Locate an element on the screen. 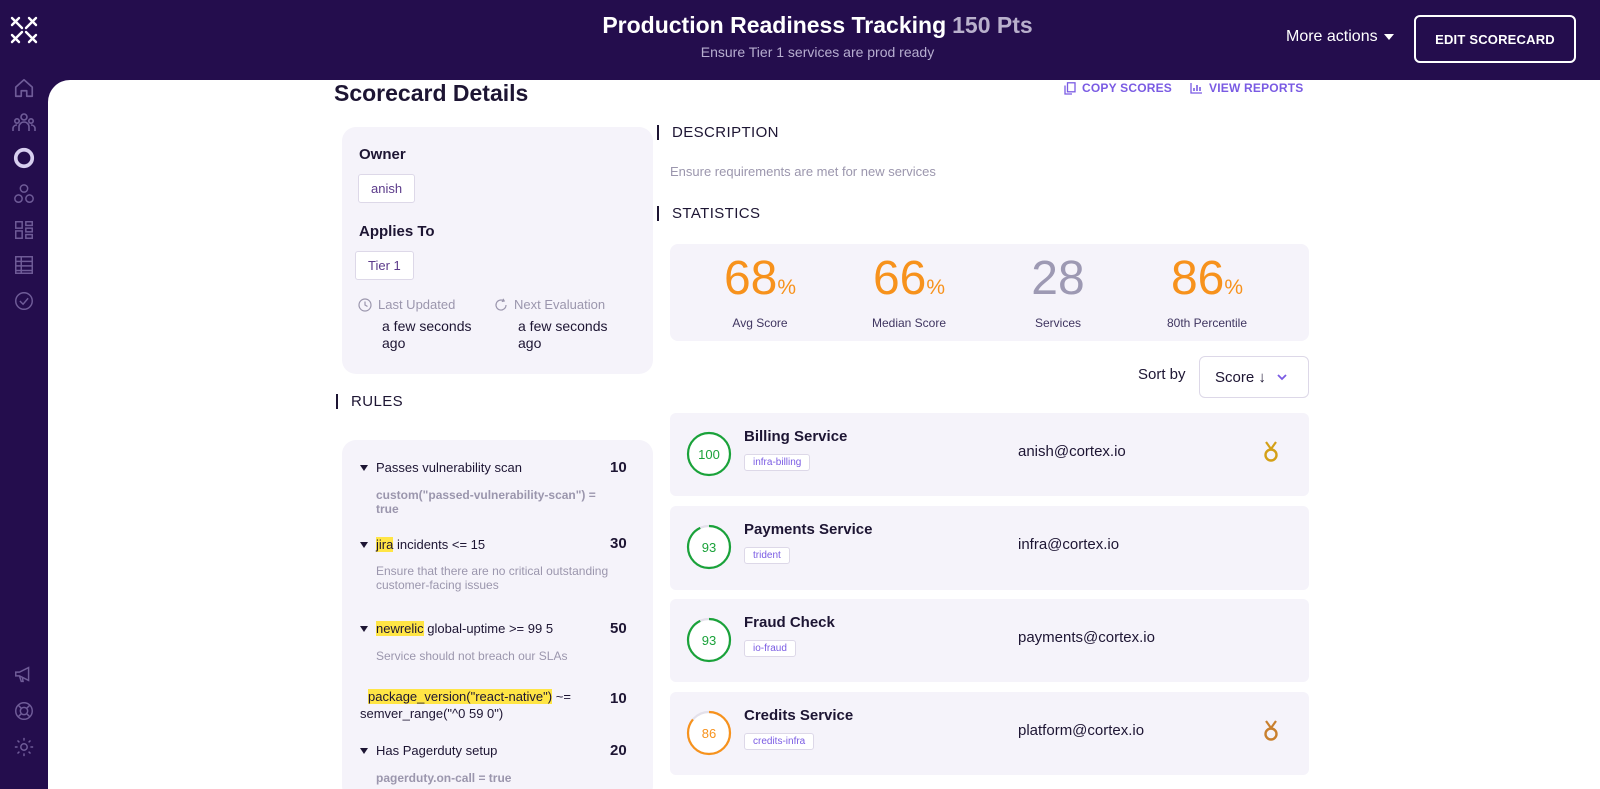 Image resolution: width=1600 pixels, height=789 pixels. stat-percentile-label: 80th Percentile is located at coordinates (1207, 323).